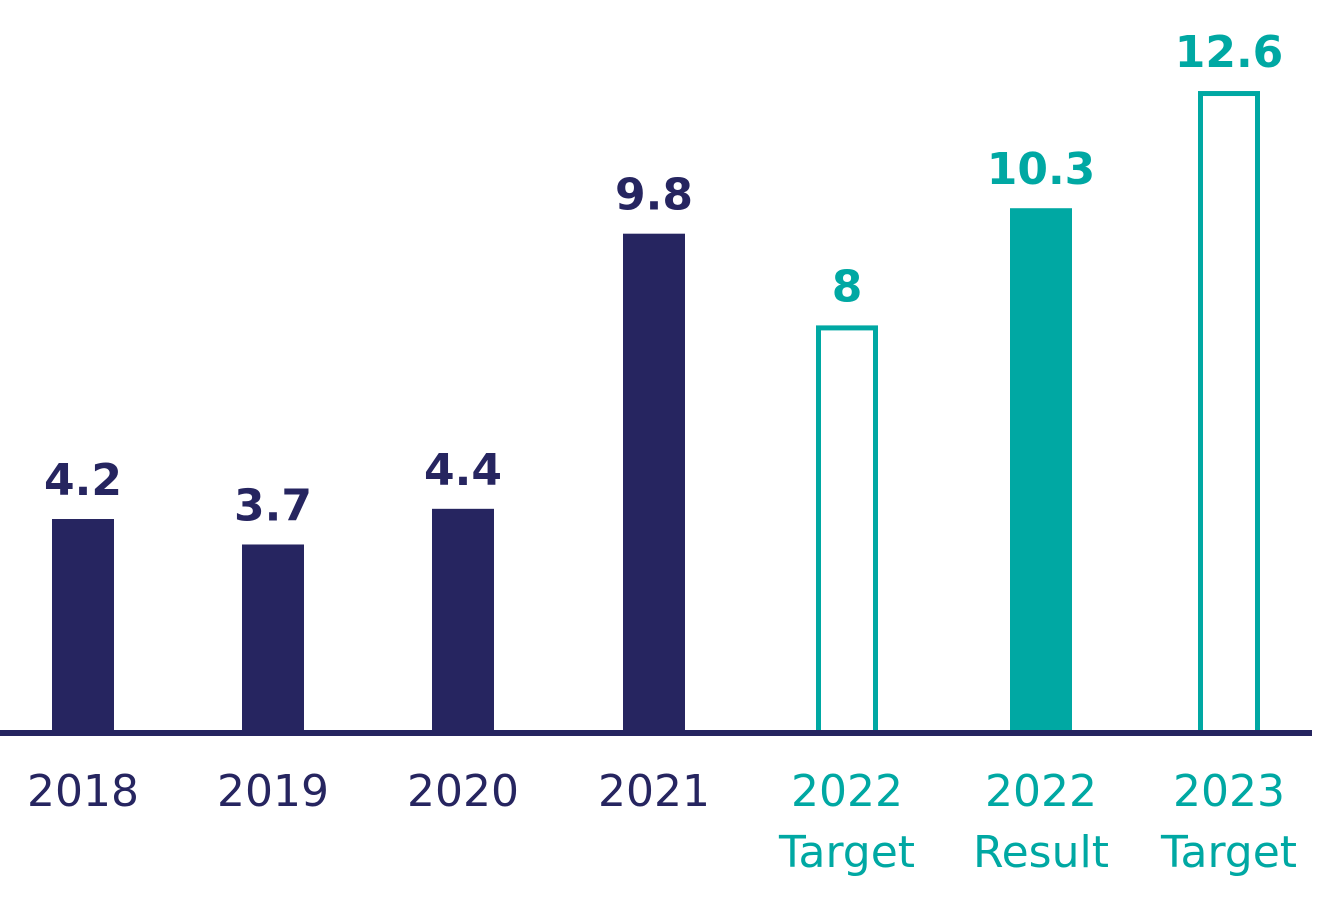 This screenshot has height=899, width=1332. Describe the element at coordinates (273, 505) in the screenshot. I see `value-label: 3.7` at that location.